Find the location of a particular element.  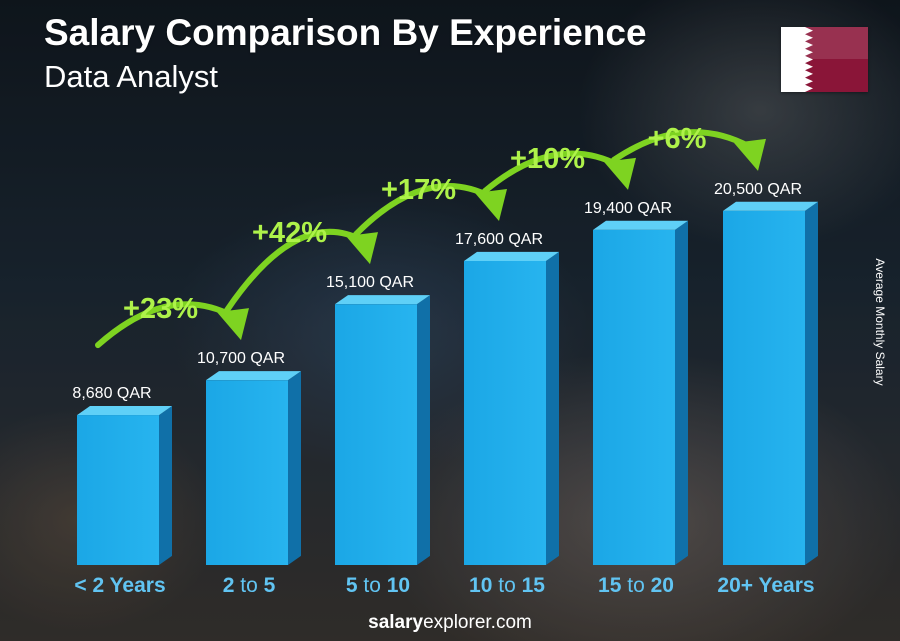

x-tick-label: 2 to 5 is located at coordinates (249, 585).